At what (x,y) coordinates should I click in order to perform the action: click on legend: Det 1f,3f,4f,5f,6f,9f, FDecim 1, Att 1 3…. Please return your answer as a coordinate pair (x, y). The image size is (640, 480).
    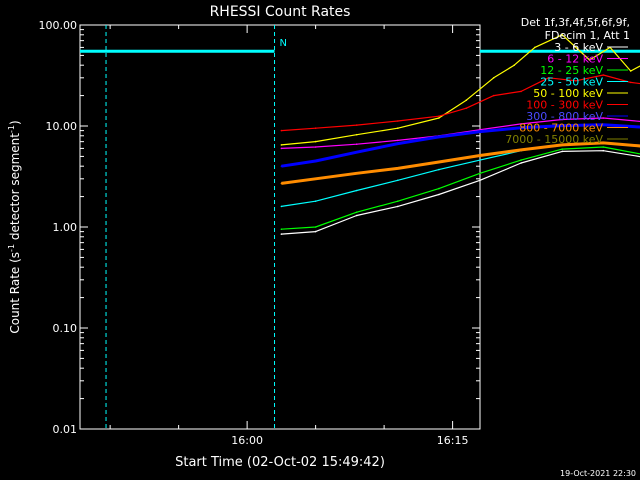
    Looking at the image, I should click on (567, 81).